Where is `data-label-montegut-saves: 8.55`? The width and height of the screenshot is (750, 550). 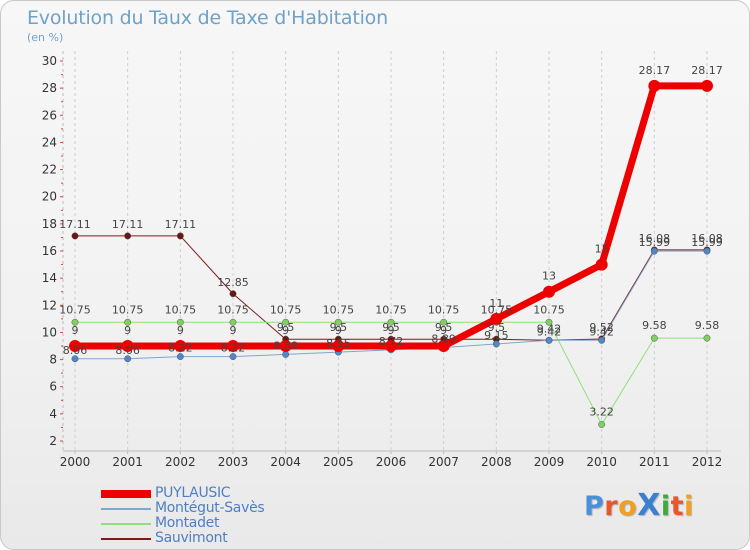 data-label-montegut-saves: 8.55 is located at coordinates (338, 343).